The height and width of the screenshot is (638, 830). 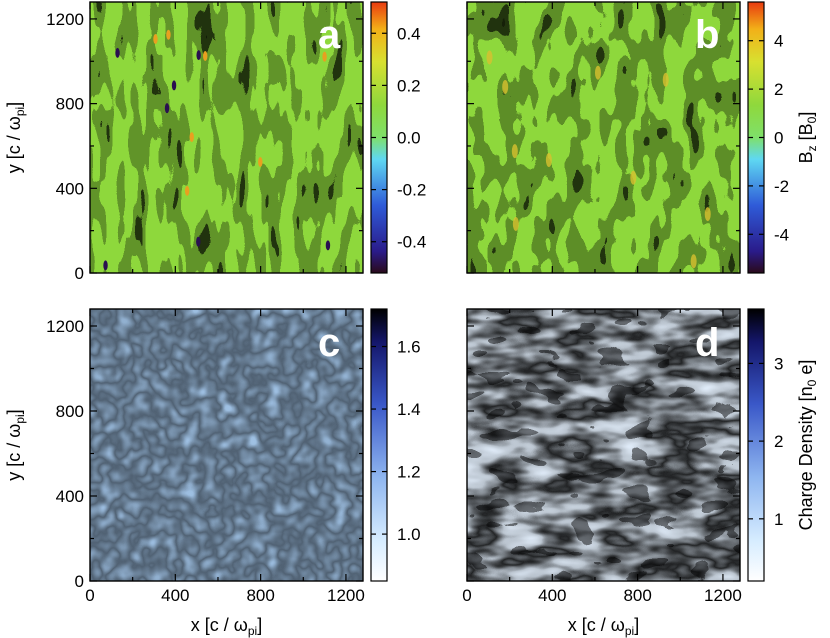 I want to click on panel-c-letter: c, so click(x=329, y=343).